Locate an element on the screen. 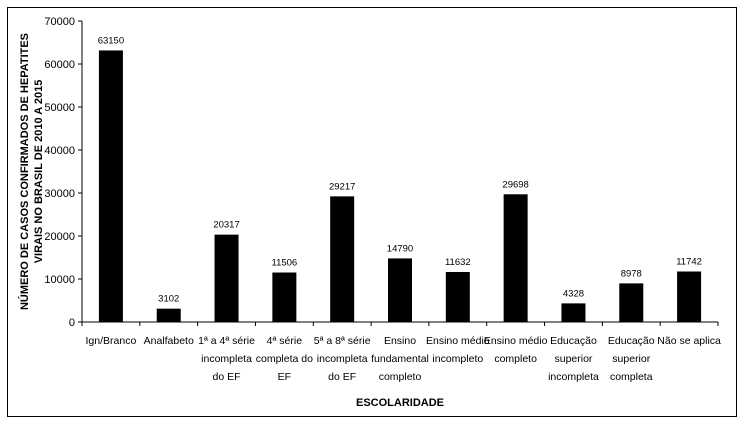 This screenshot has width=744, height=424. y-axis-title-line: NÚMERO DE CASOS CONFIRMADOS DE HEPATITES is located at coordinates (24, 171).